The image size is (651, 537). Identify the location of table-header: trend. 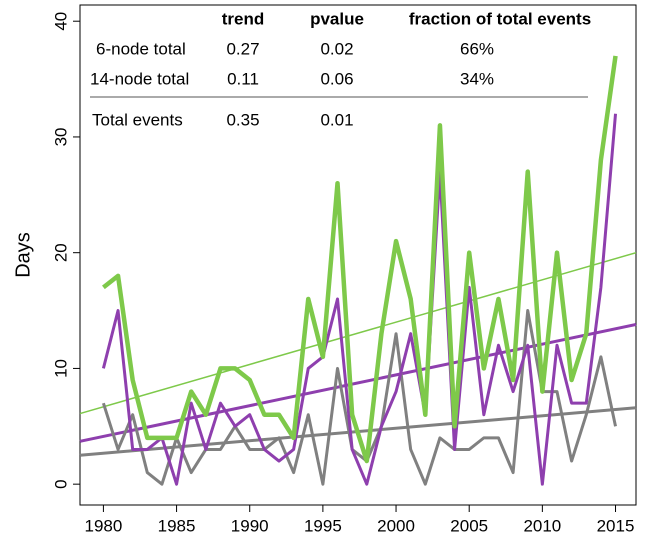
(243, 18).